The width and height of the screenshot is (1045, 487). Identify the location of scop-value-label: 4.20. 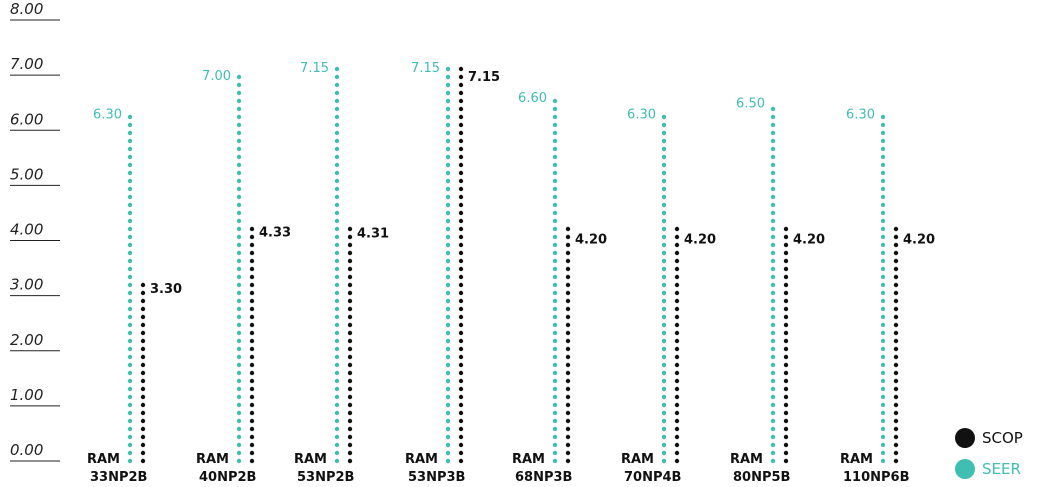
(591, 239).